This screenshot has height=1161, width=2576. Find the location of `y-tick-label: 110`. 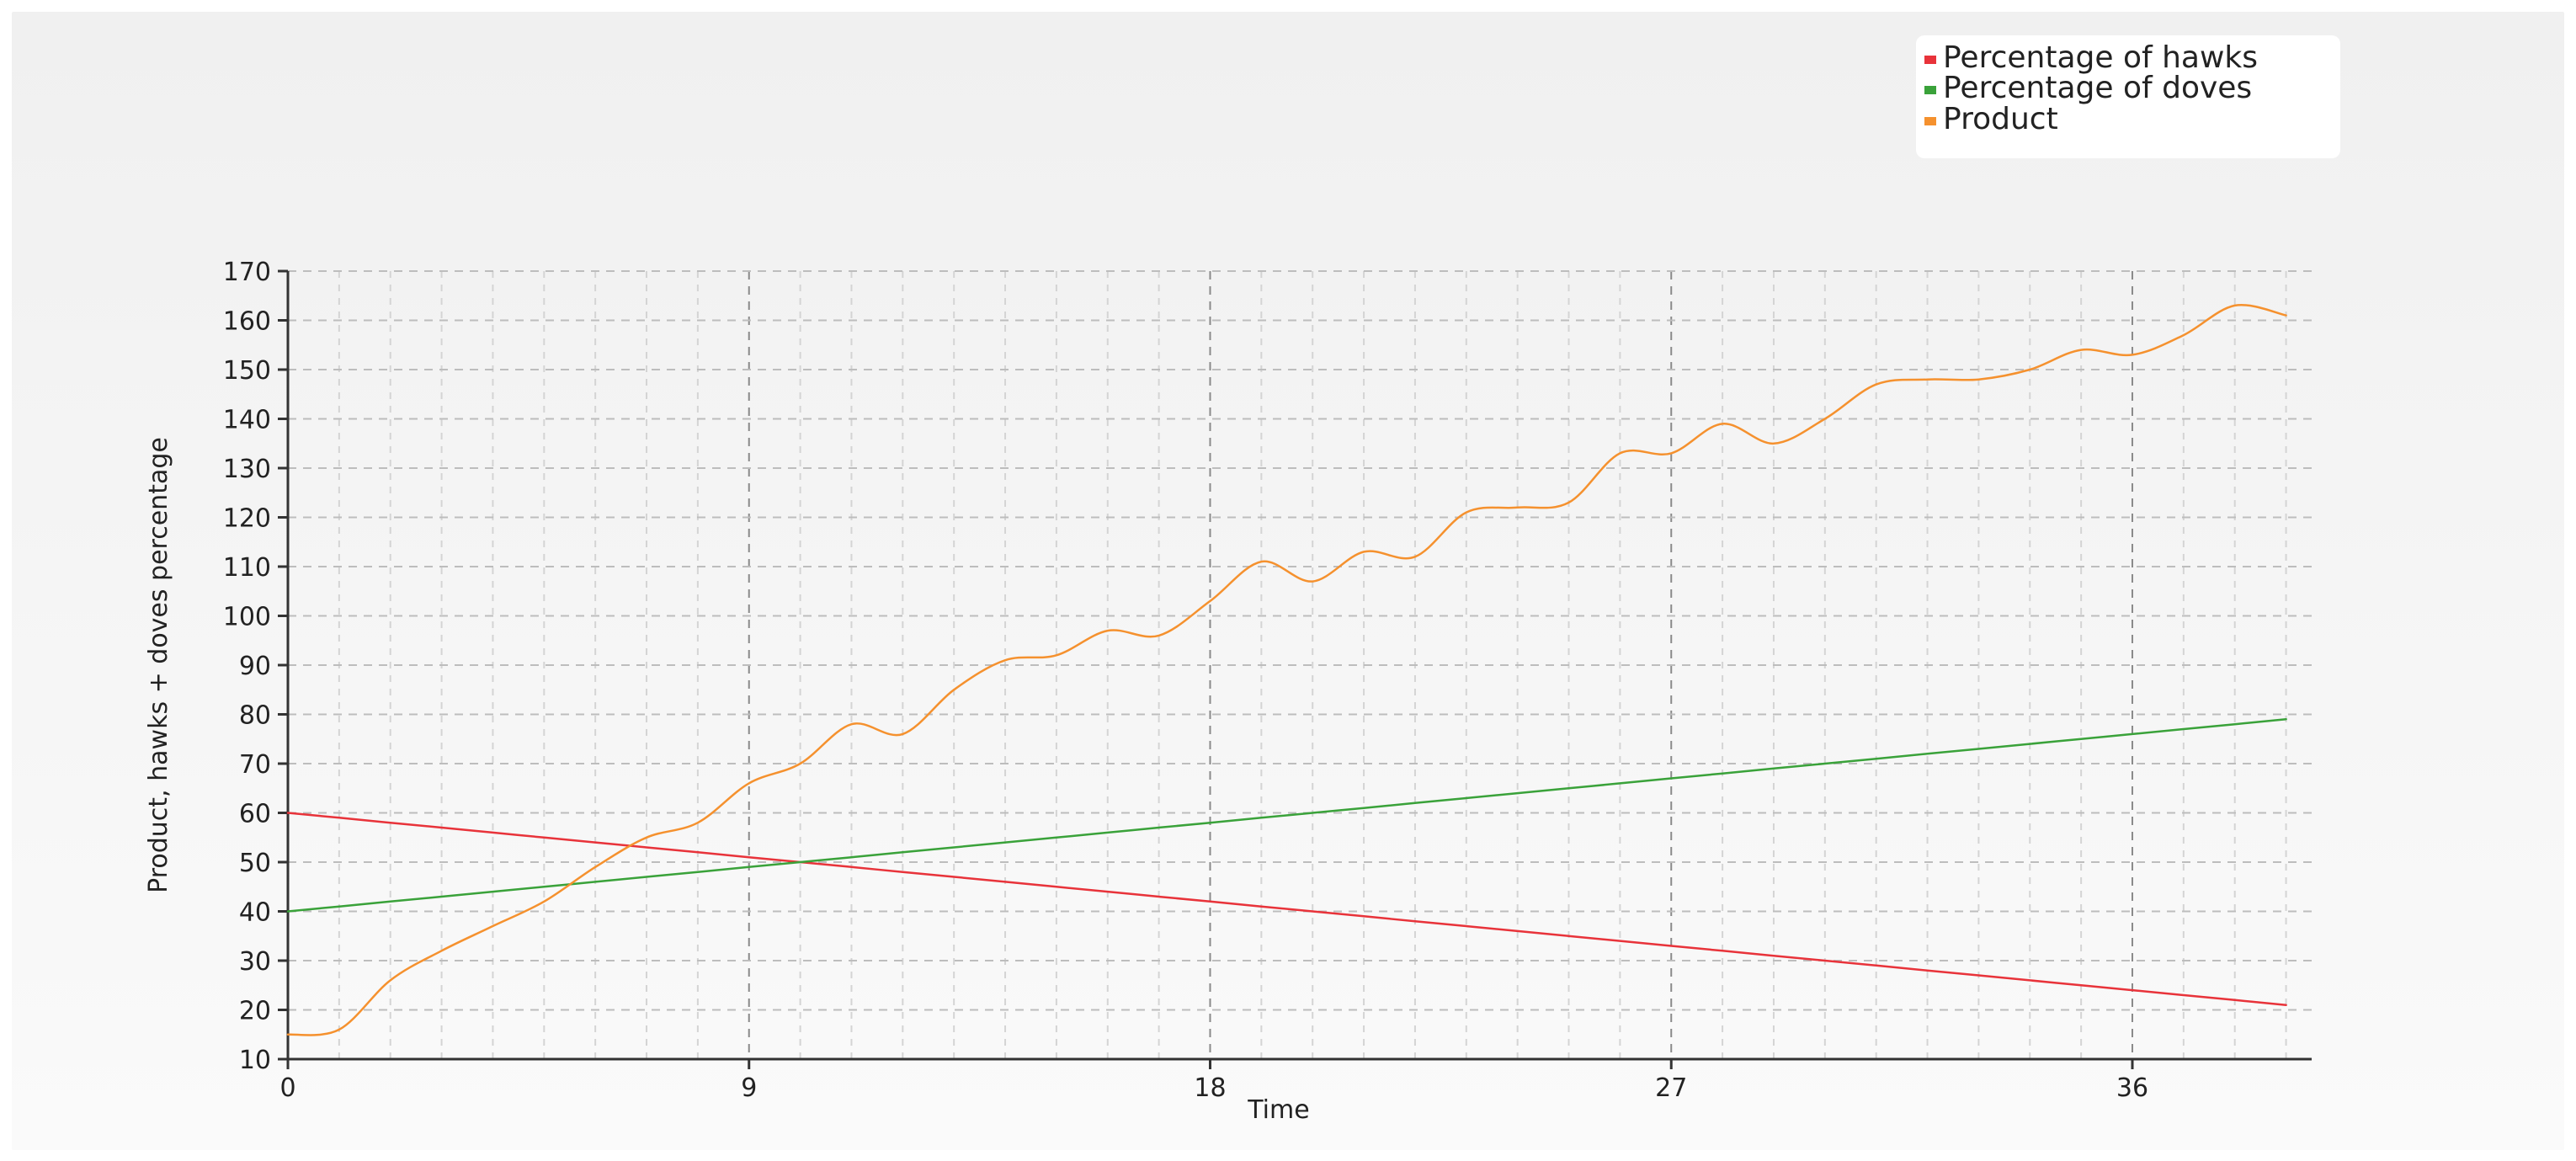

y-tick-label: 110 is located at coordinates (247, 568).